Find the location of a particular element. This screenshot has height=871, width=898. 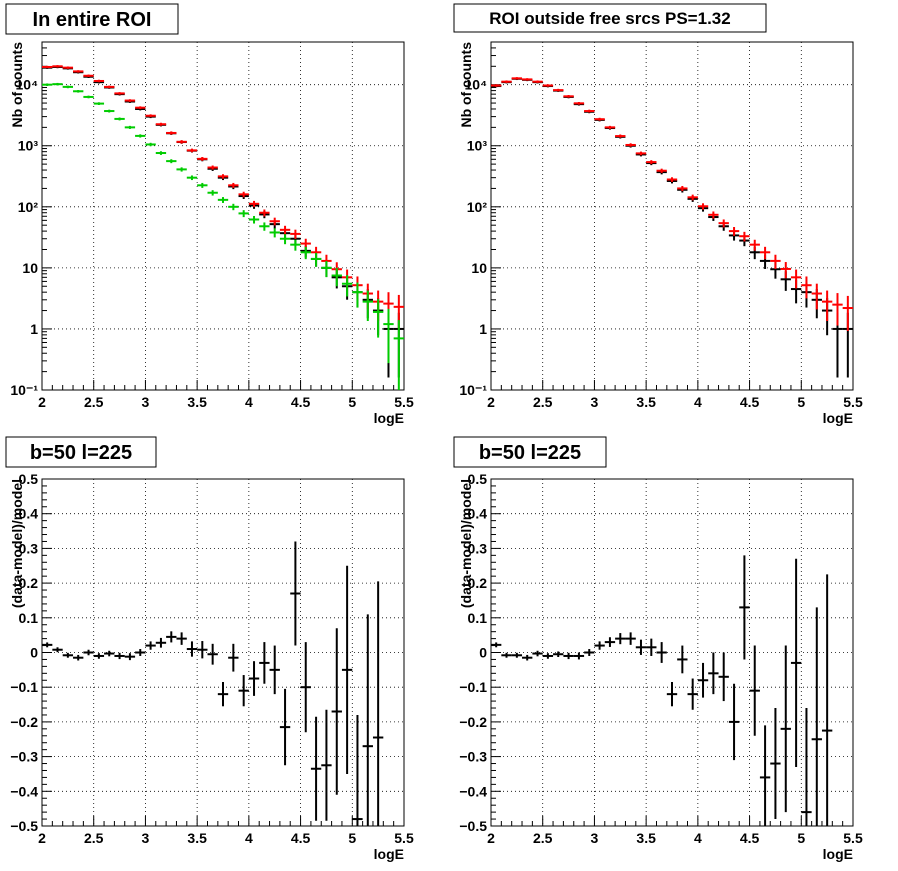

chart-title: ROI outside free srcs PS=1.32 is located at coordinates (609, 18).